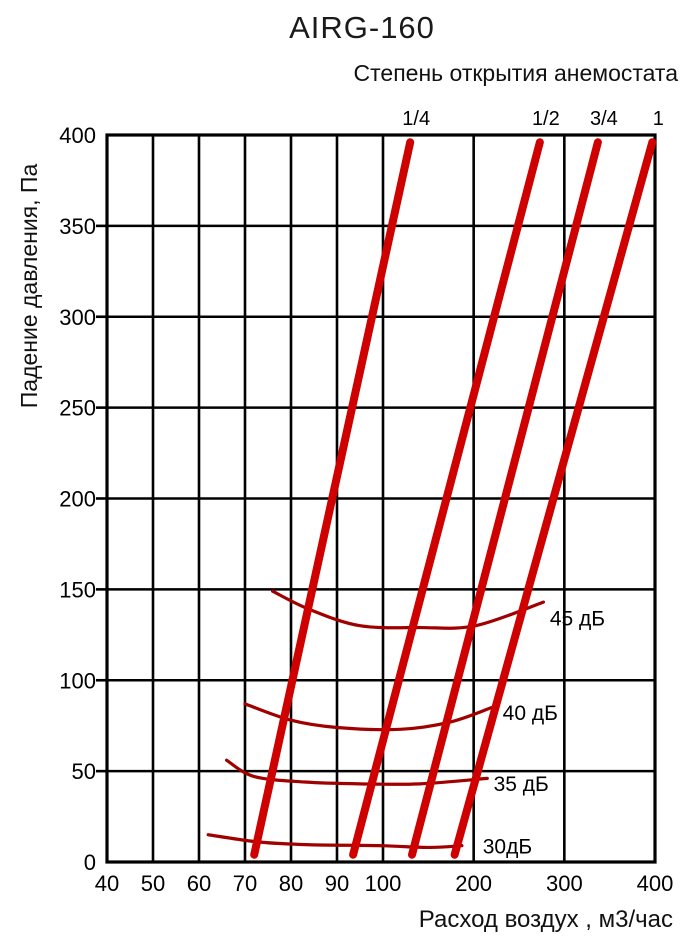 The height and width of the screenshot is (950, 700). I want to click on opening-degree-label: 1/4, so click(416, 119).